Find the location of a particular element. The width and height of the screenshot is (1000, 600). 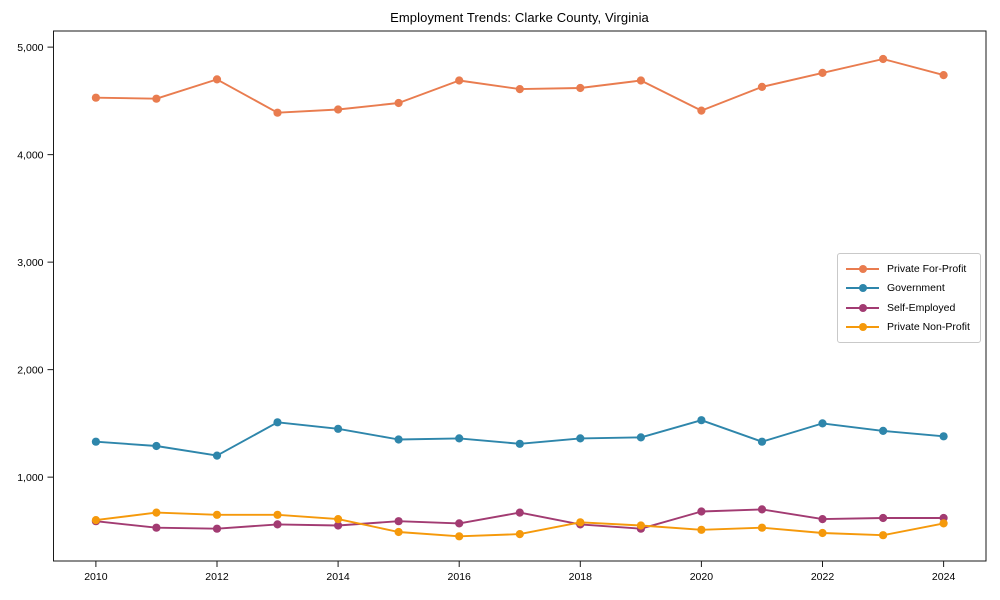

data-point-government-2023 is located at coordinates (883, 430).